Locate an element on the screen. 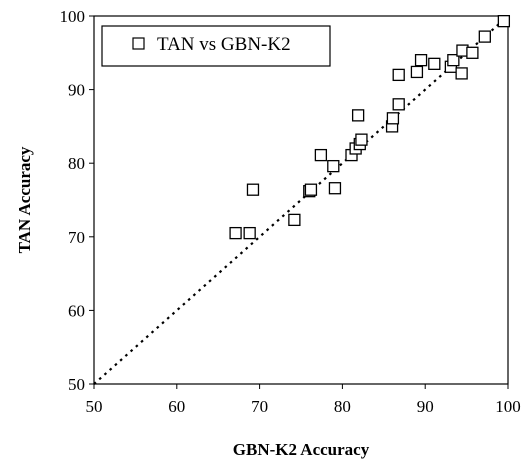 Image resolution: width=523 pixels, height=466 pixels. x-axis-title: GBN-K2 Accuracy is located at coordinates (301, 449).